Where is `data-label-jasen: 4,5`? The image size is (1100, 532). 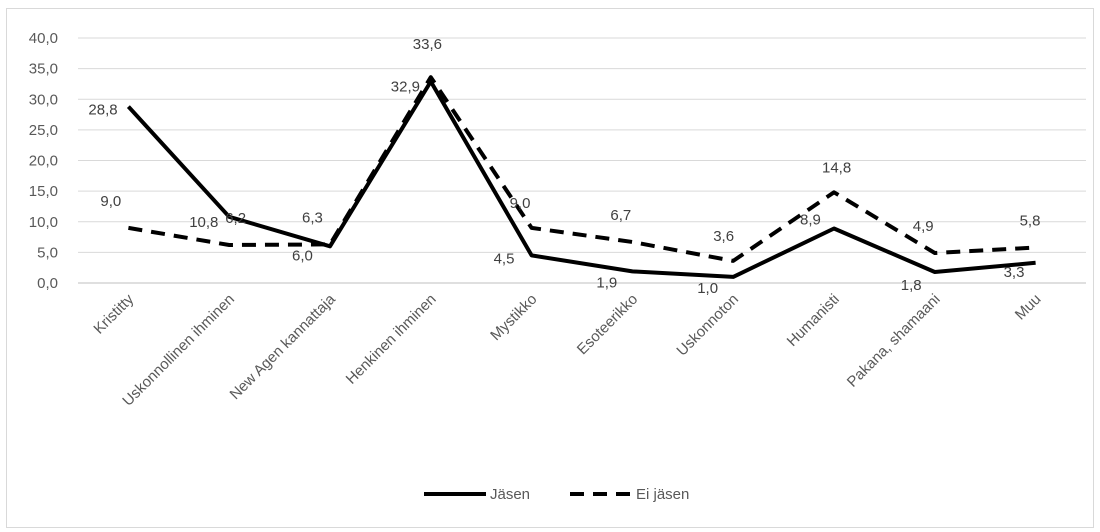
data-label-jasen: 4,5 is located at coordinates (504, 258).